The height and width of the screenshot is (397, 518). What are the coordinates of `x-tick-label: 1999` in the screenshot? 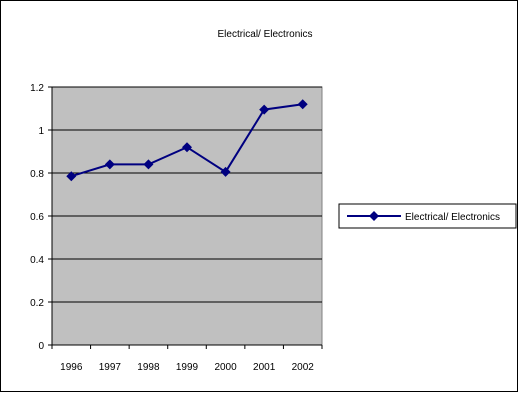 It's located at (187, 367).